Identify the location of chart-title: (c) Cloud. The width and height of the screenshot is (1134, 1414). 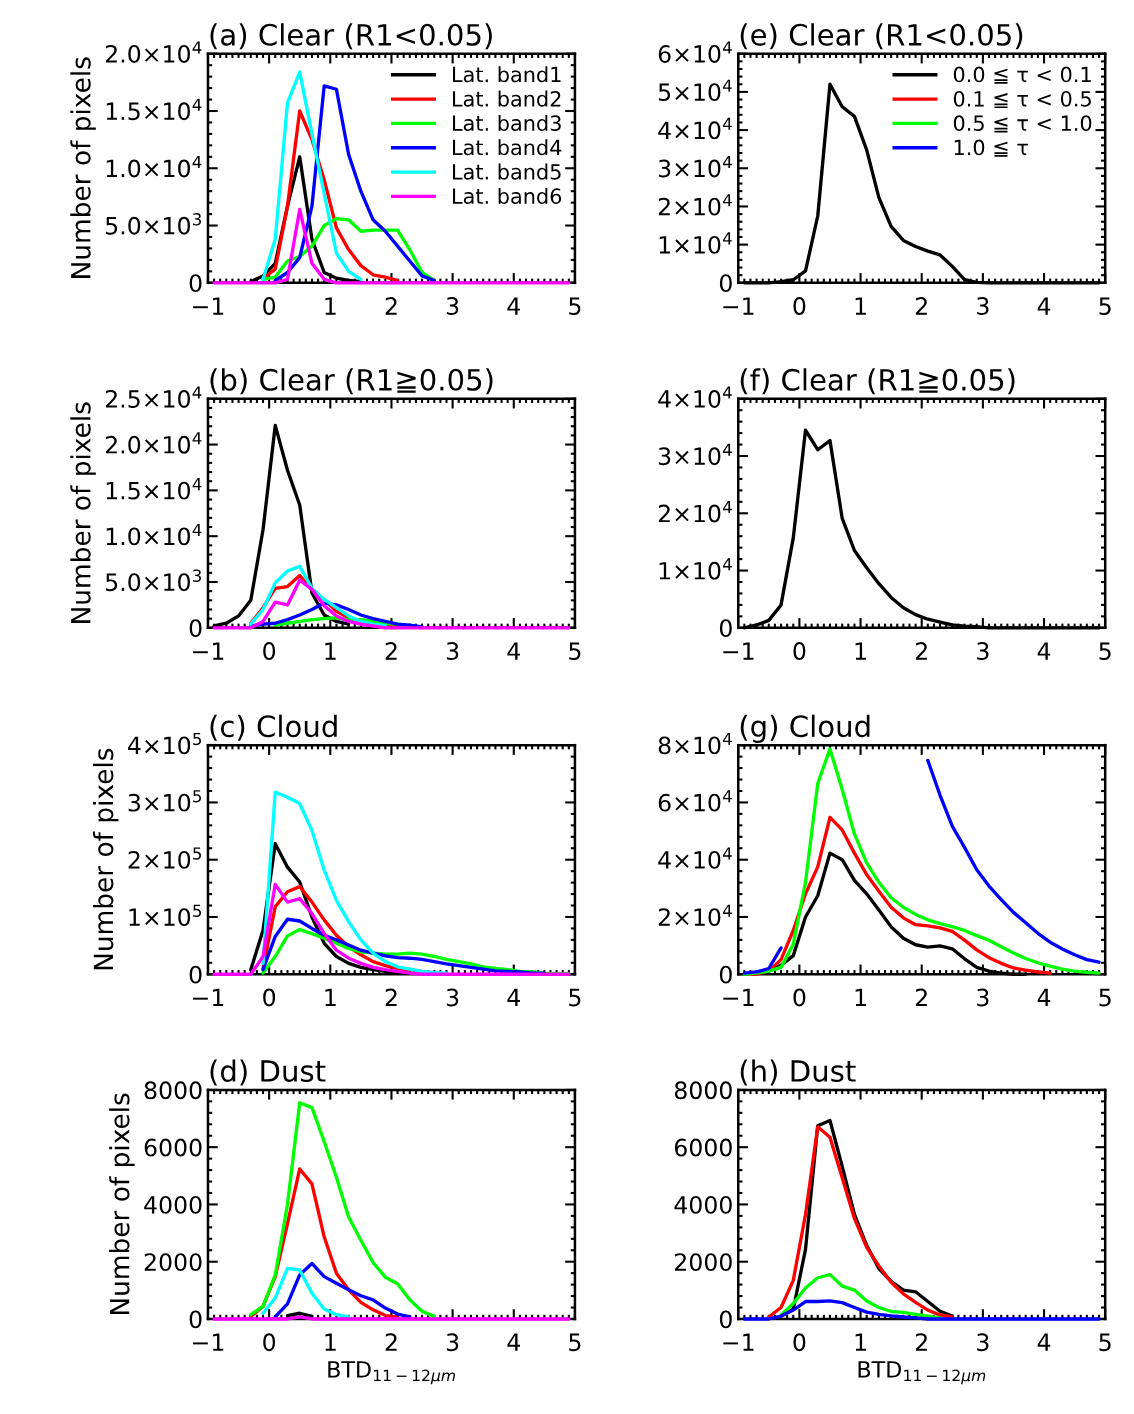
(273, 727).